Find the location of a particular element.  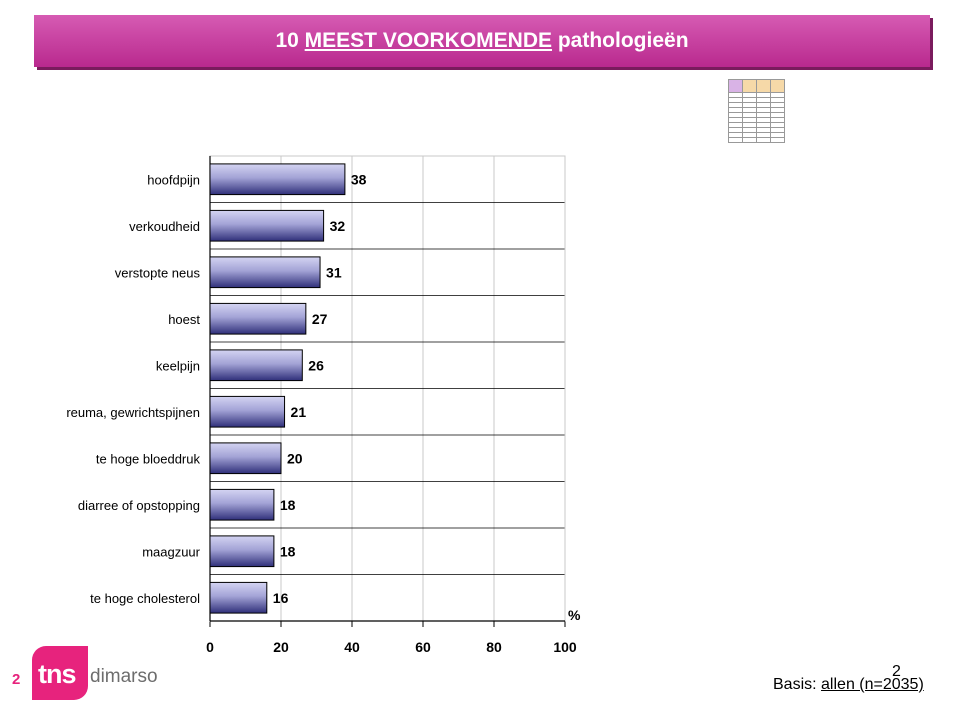

category-label: keelpijn is located at coordinates (178, 365).